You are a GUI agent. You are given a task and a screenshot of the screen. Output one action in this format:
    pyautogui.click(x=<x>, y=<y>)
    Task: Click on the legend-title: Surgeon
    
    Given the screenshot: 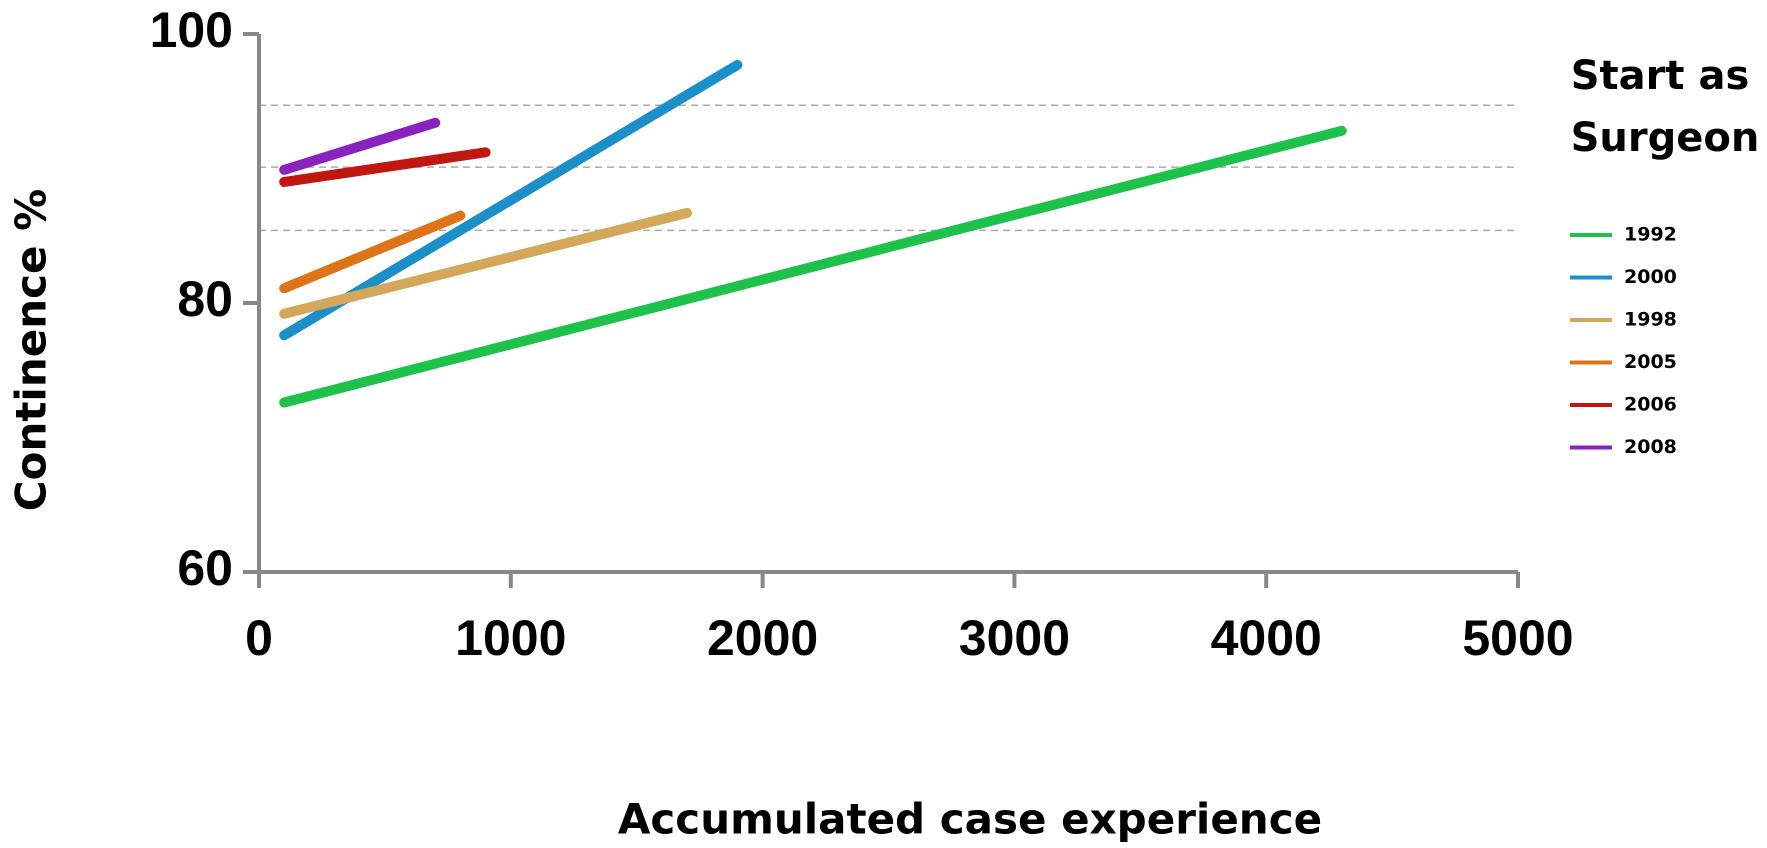 What is the action you would take?
    pyautogui.click(x=1665, y=138)
    